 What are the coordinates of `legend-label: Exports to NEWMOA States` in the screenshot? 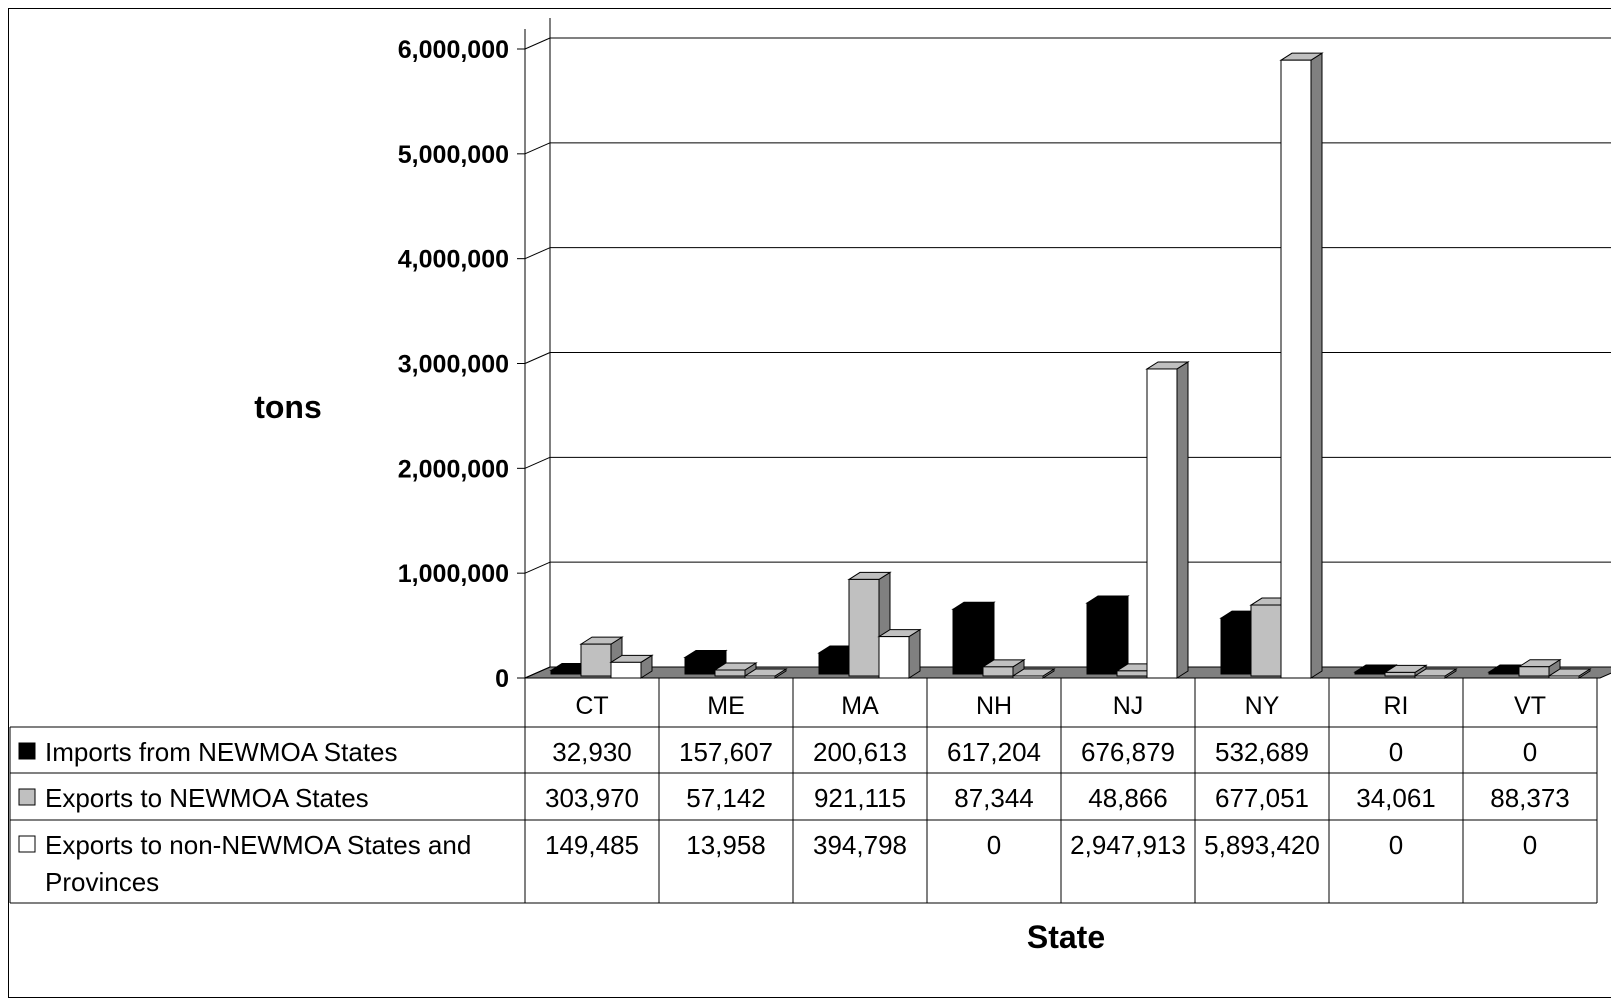 It's located at (207, 798).